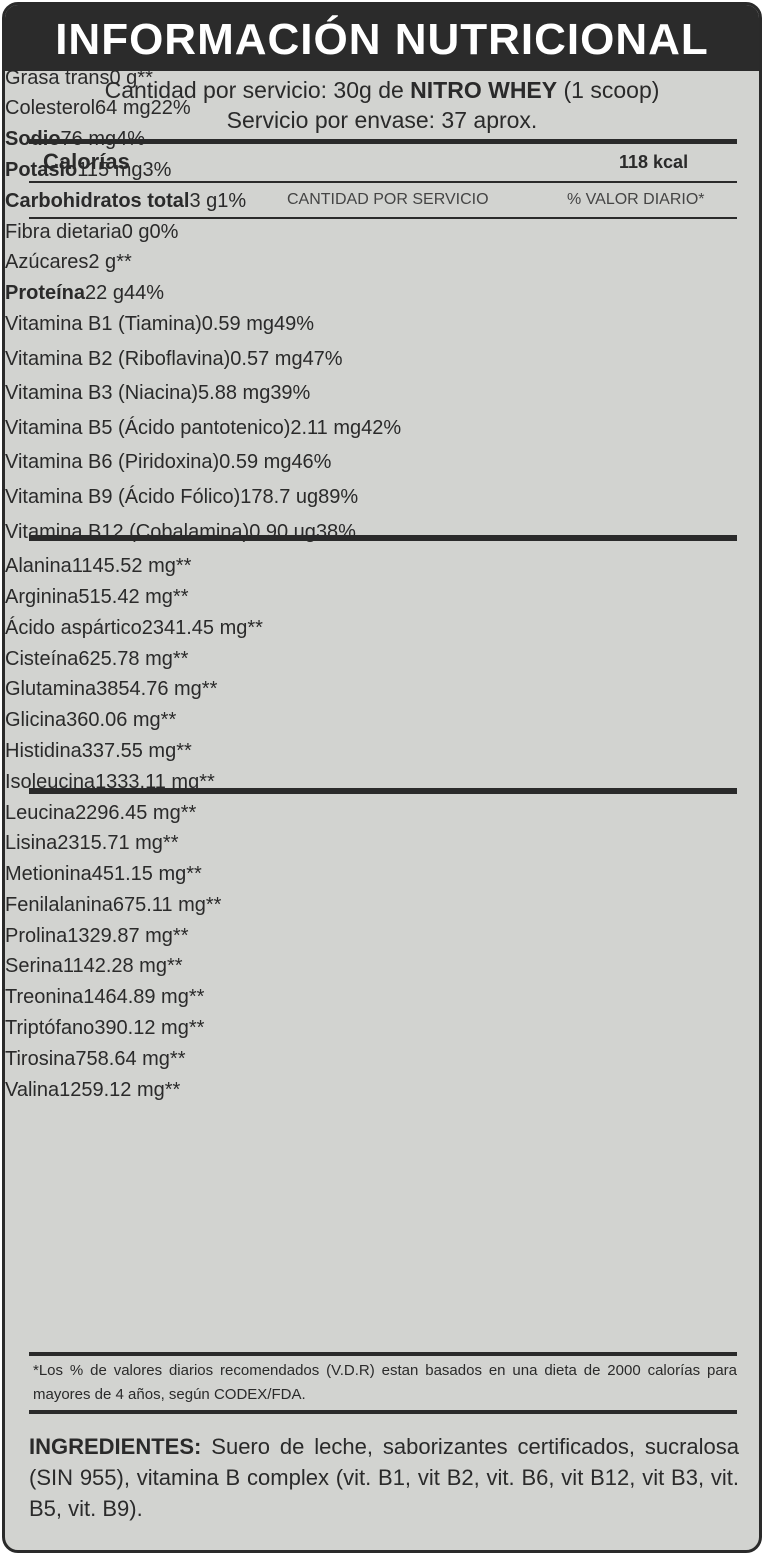 Image resolution: width=768 pixels, height=1559 pixels. I want to click on amount: 337.55 mg, so click(129, 750).